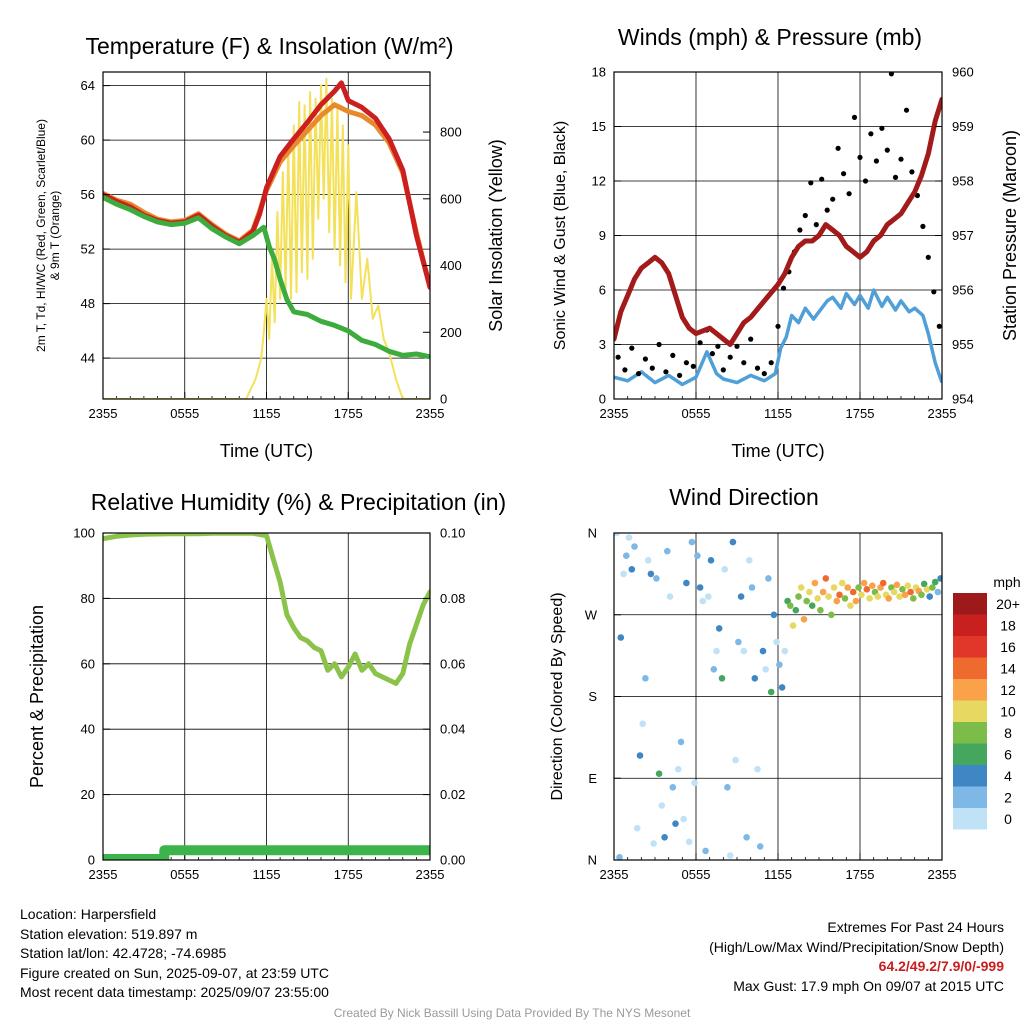  What do you see at coordinates (599, 126) in the screenshot?
I see `y-left-tick-label: 15` at bounding box center [599, 126].